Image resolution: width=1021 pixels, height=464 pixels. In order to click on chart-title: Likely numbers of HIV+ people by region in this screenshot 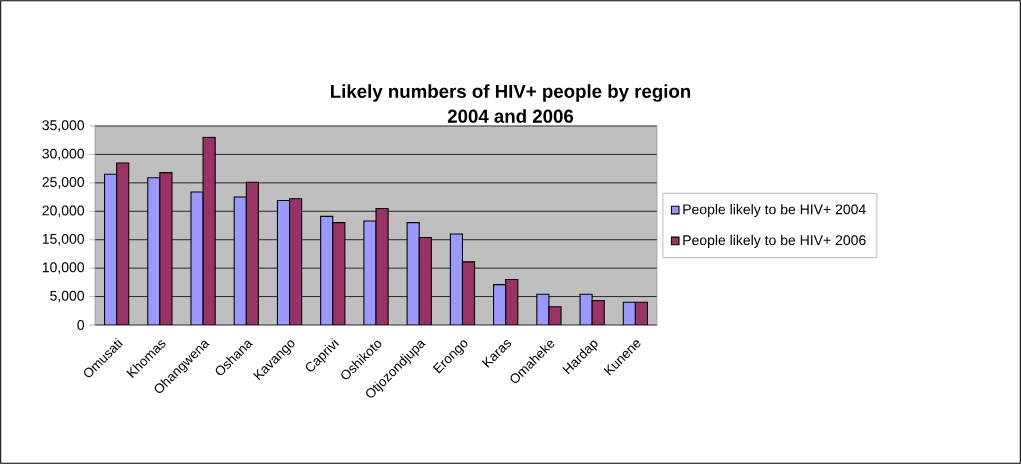, I will do `click(511, 93)`.